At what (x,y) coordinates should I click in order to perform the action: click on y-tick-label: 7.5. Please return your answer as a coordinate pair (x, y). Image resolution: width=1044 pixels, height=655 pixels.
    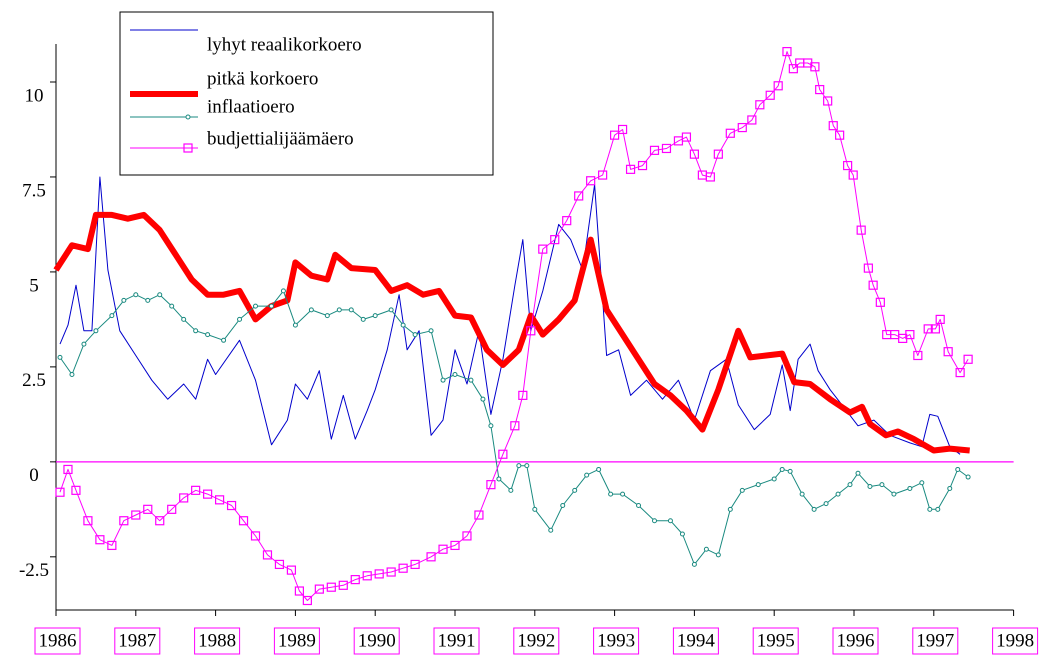
    Looking at the image, I should click on (34, 190).